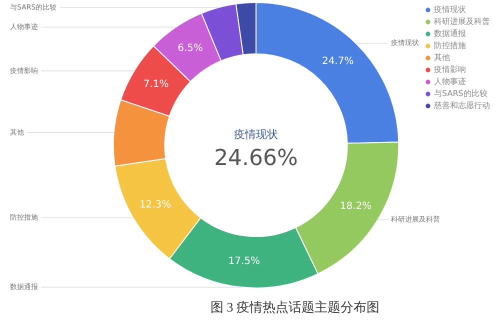 The image size is (500, 320). Describe the element at coordinates (461, 105) in the screenshot. I see `legend-label: 慈善和志愿行动` at that location.